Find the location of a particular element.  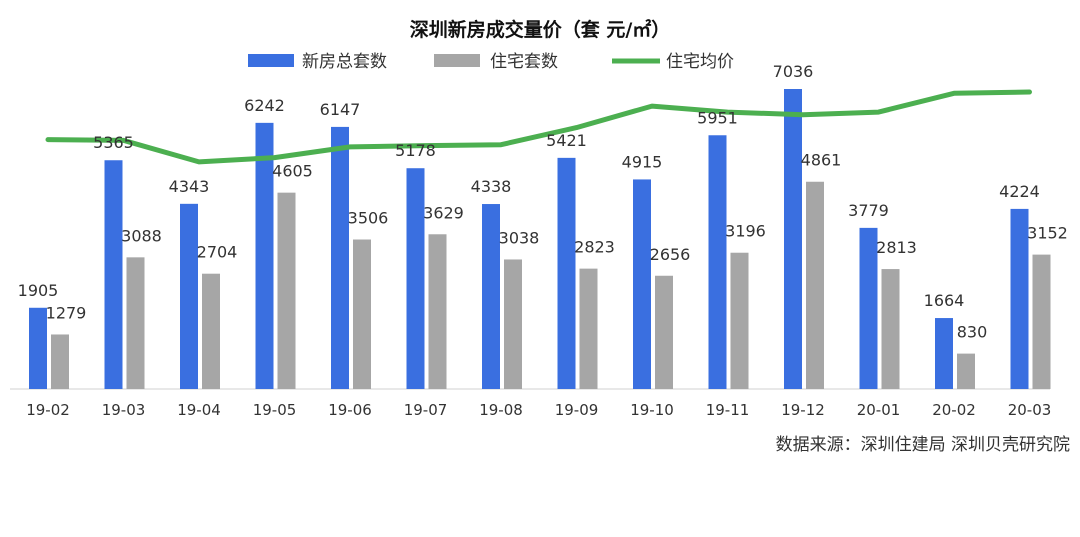

x-tick-20-01: 20-01 is located at coordinates (879, 410).